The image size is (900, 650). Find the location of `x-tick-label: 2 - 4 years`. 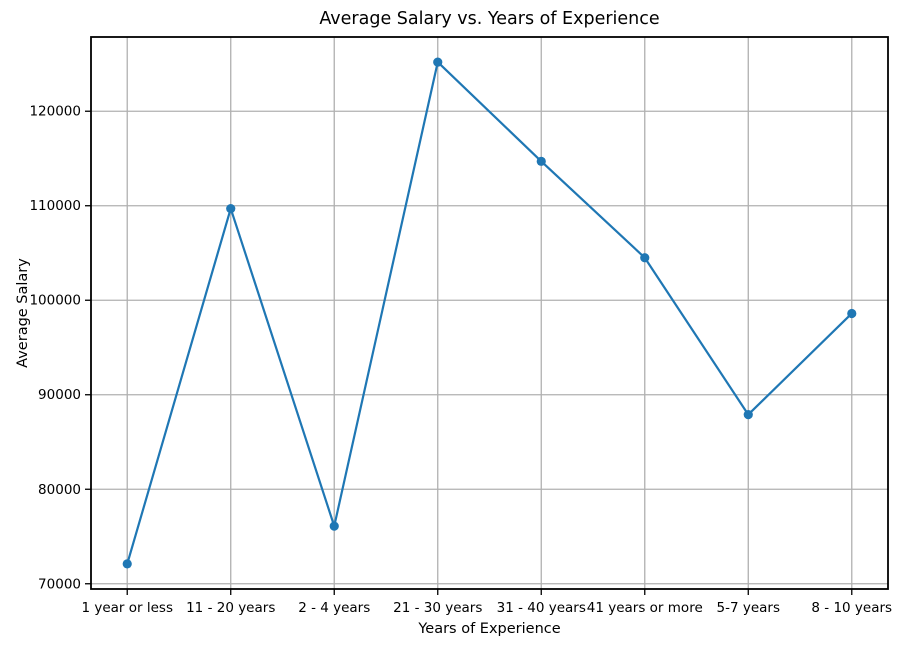

x-tick-label: 2 - 4 years is located at coordinates (334, 608).